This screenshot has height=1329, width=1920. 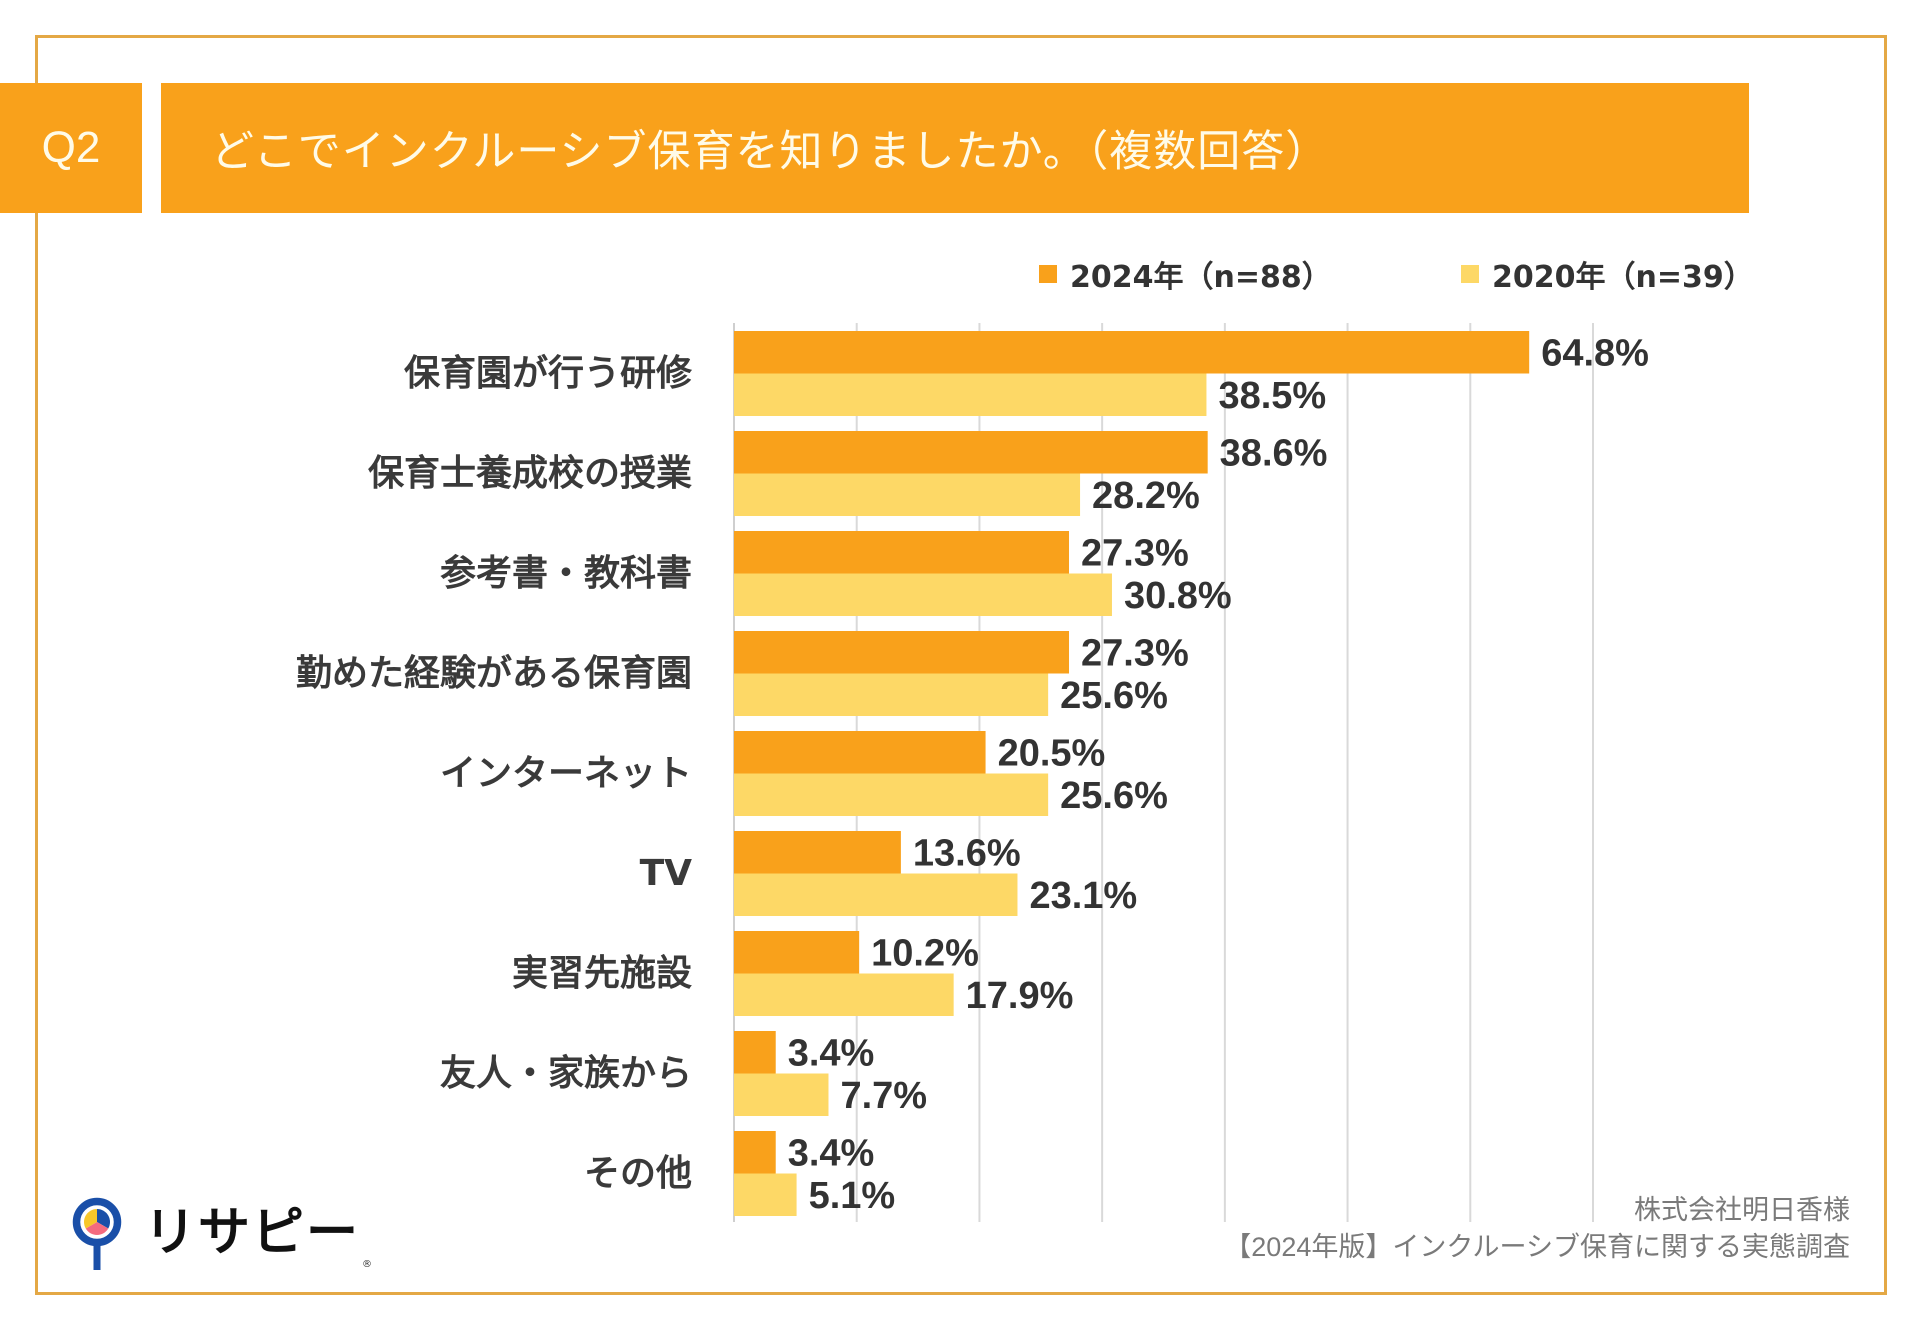 I want to click on category-label: 実習先施設, so click(x=602, y=973).